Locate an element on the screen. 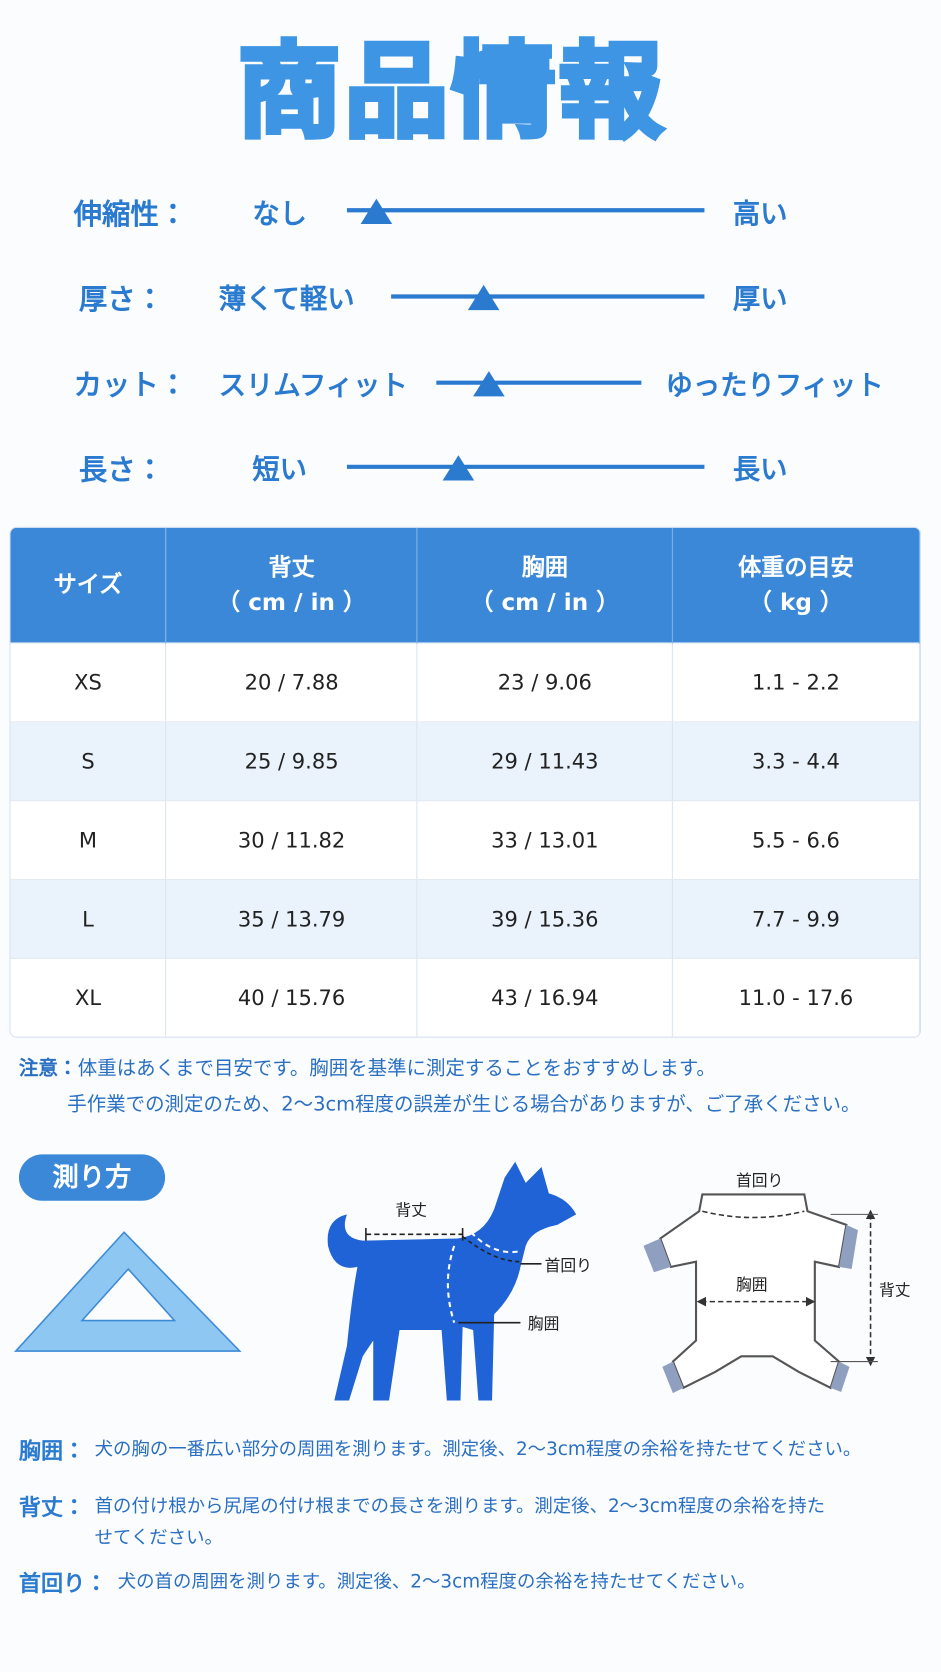 This screenshot has width=941, height=1672. dog-label: 胸囲 is located at coordinates (543, 1324).